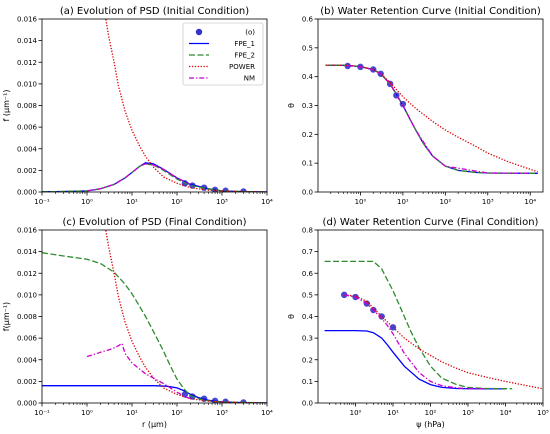 The width and height of the screenshot is (550, 434). I want to click on series-b-power, so click(431, 118).